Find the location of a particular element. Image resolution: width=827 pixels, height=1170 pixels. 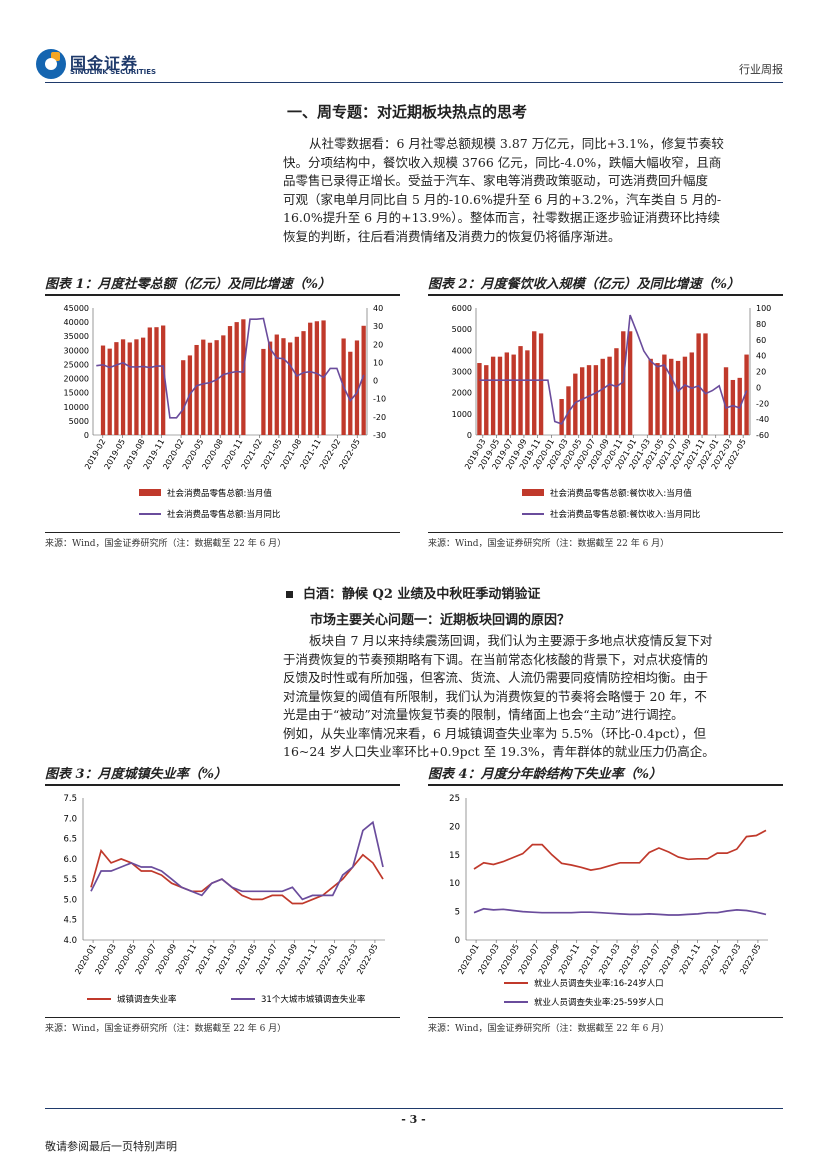

y-right-tick-label: 60 is located at coordinates (761, 340).